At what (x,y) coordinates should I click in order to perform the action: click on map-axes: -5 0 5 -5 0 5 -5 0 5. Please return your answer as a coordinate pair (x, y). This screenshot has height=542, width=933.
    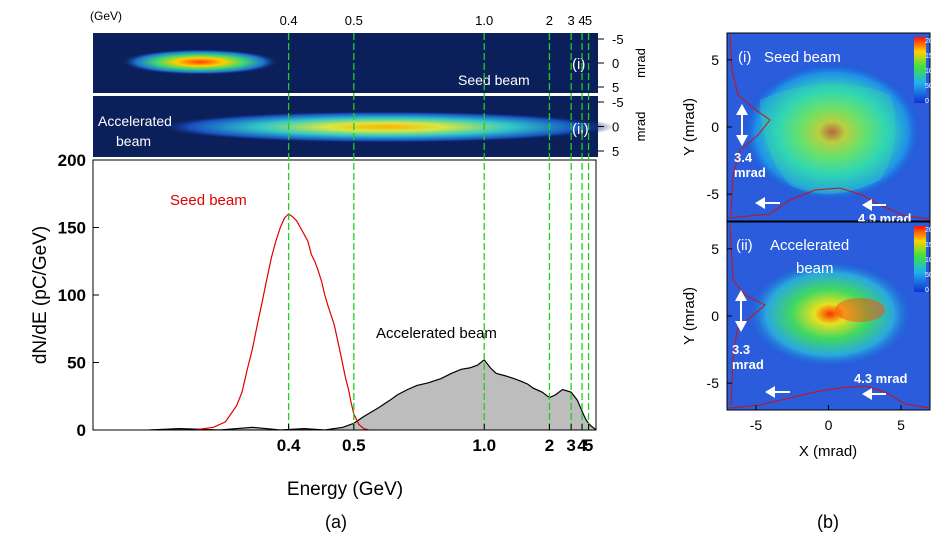
    Looking at the image, I should click on (806, 242).